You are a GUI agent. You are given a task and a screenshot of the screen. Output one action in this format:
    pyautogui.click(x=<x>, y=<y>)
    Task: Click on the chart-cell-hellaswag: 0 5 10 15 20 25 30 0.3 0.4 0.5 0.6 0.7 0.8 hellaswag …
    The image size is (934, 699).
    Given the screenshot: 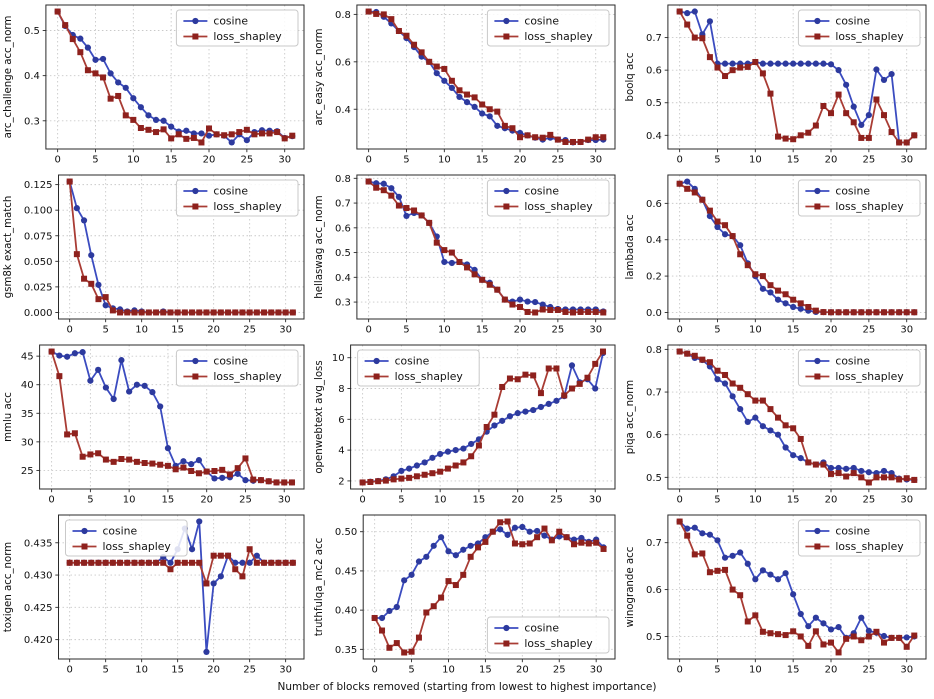 What is the action you would take?
    pyautogui.click(x=466, y=255)
    